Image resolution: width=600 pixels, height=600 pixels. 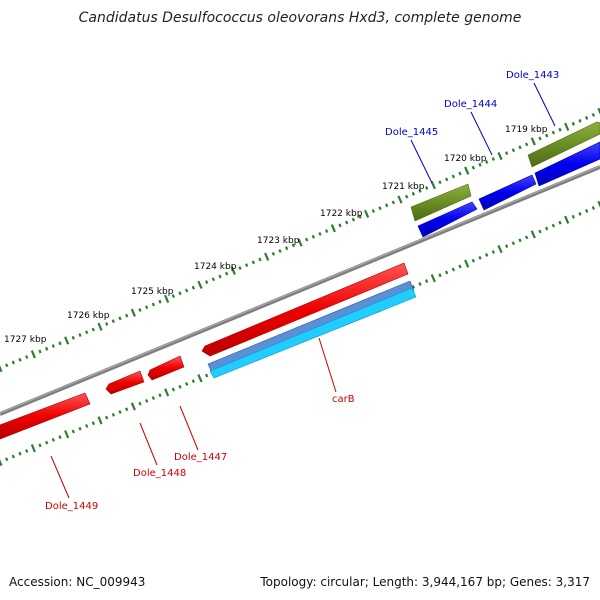 What do you see at coordinates (159, 473) in the screenshot?
I see `label-dole-1448: Dole_1448` at bounding box center [159, 473].